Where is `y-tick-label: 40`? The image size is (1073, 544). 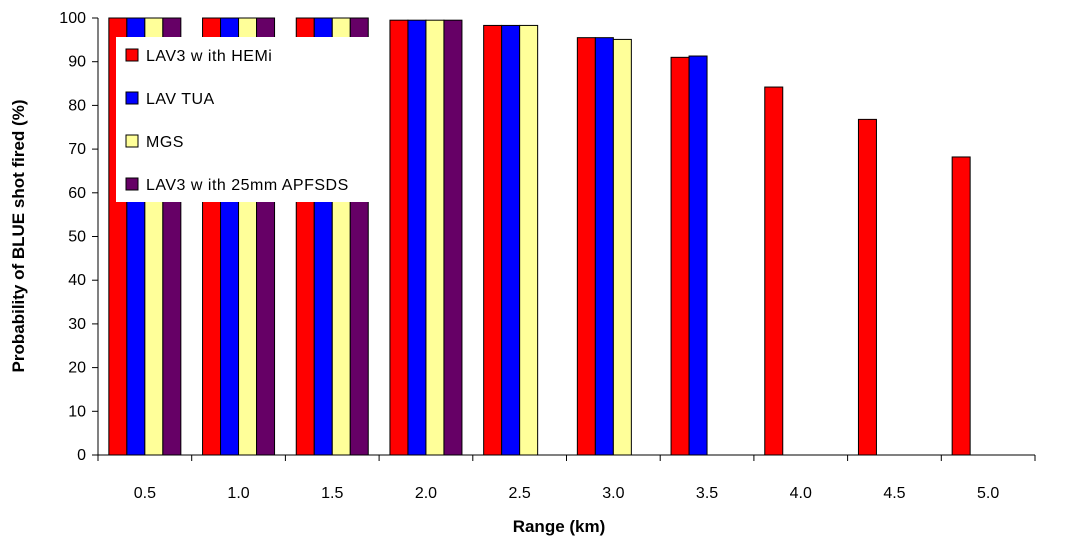
y-tick-label: 40 is located at coordinates (77, 280).